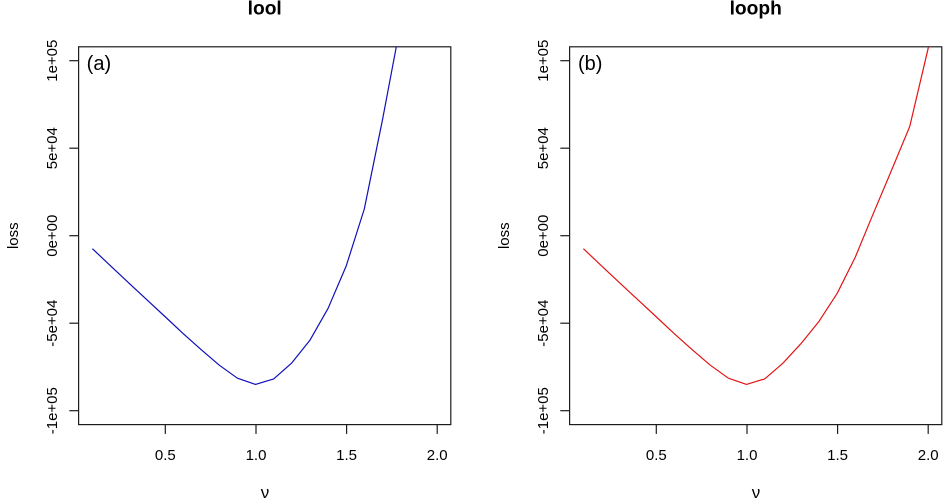  What do you see at coordinates (756, 9) in the screenshot?
I see `svg-text: looph` at bounding box center [756, 9].